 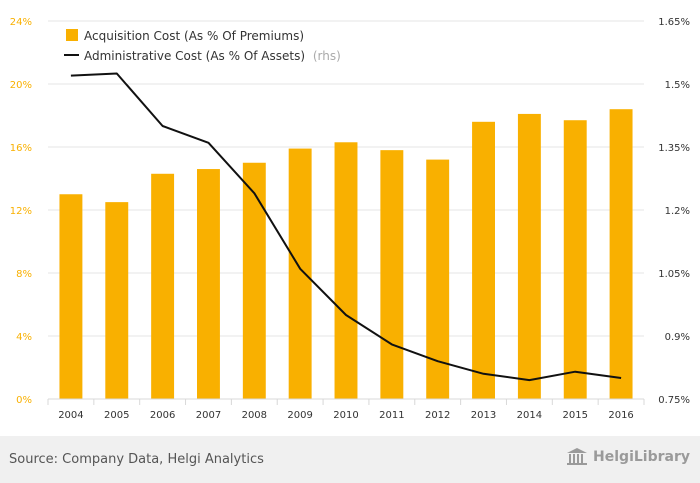 I want to click on left-axis-ticks: 0% 4% 8% 12% 16% 20% 24%, so click(x=21, y=211).